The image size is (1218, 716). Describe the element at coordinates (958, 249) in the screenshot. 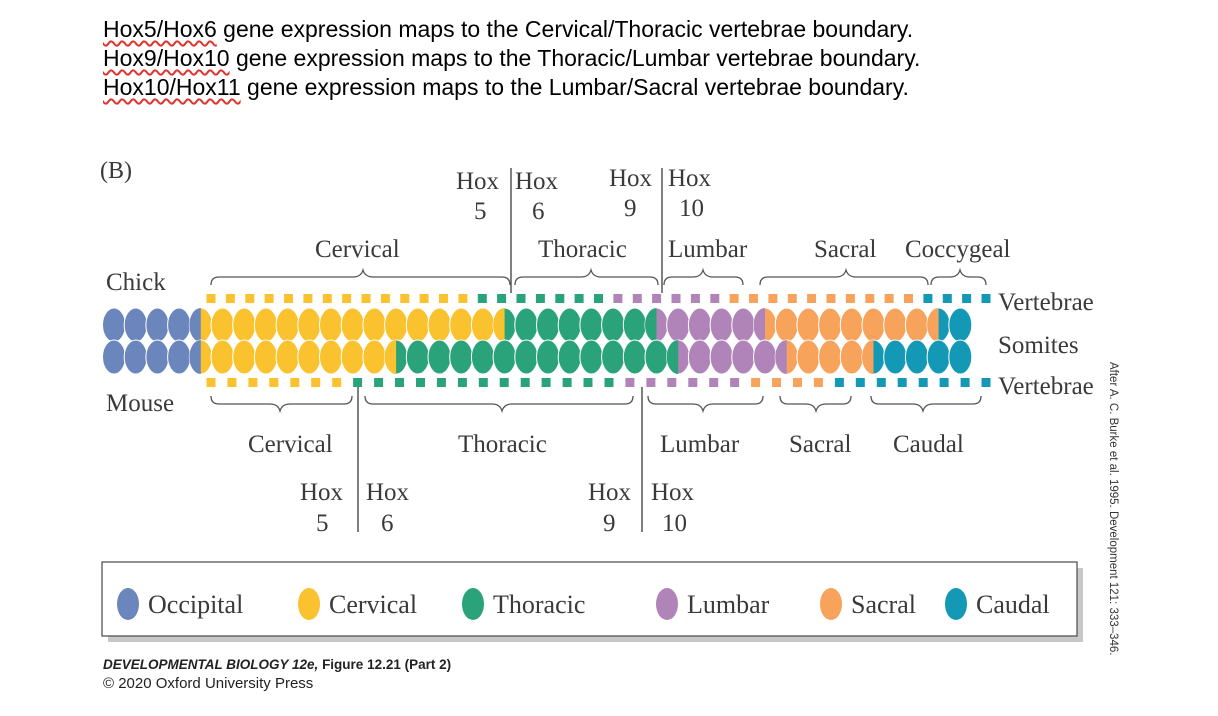

I see `chick-region-coccygeal: Coccygeal` at that location.